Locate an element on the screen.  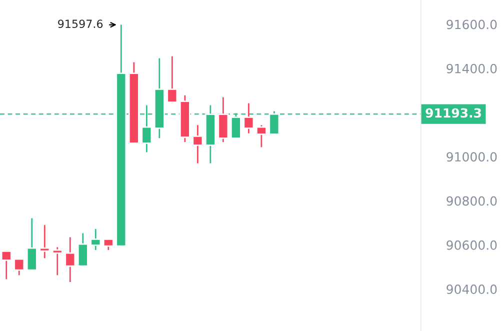
y-tick-label: 91000.0 is located at coordinates (471, 157).